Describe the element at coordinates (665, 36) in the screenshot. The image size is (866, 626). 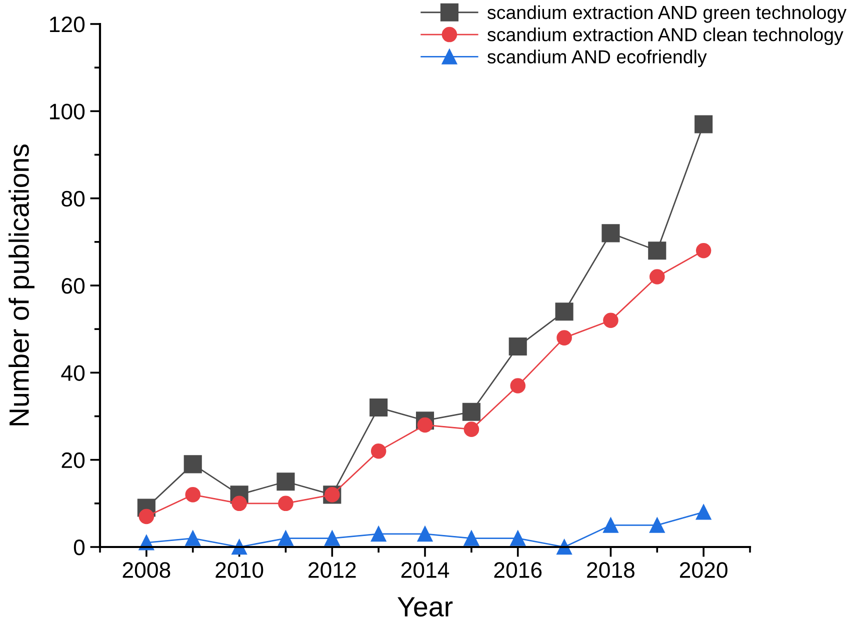
I see `legend-label: scandium extraction AND clean technology` at that location.